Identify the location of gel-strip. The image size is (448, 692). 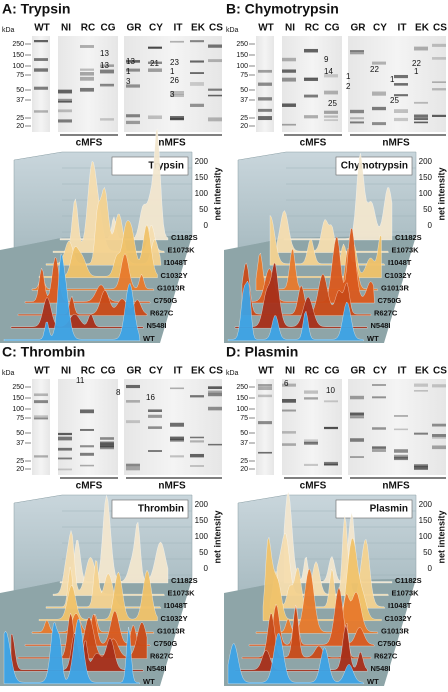
(88, 427).